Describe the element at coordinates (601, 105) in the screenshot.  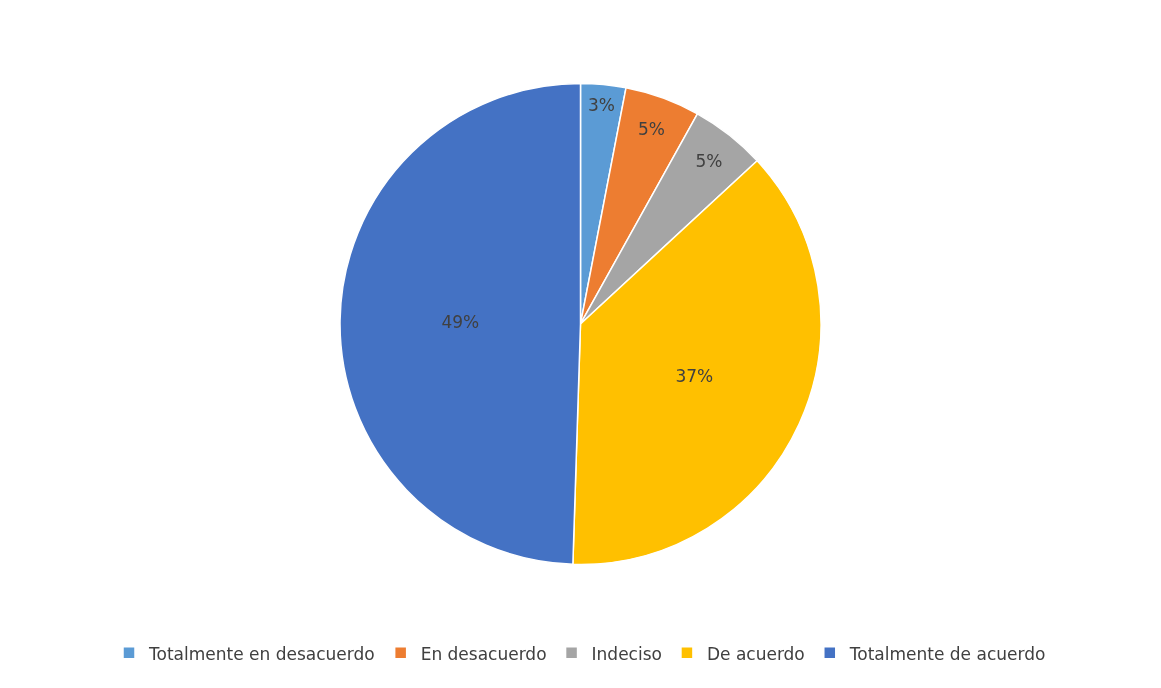
I see `data-label: 3%` at that location.